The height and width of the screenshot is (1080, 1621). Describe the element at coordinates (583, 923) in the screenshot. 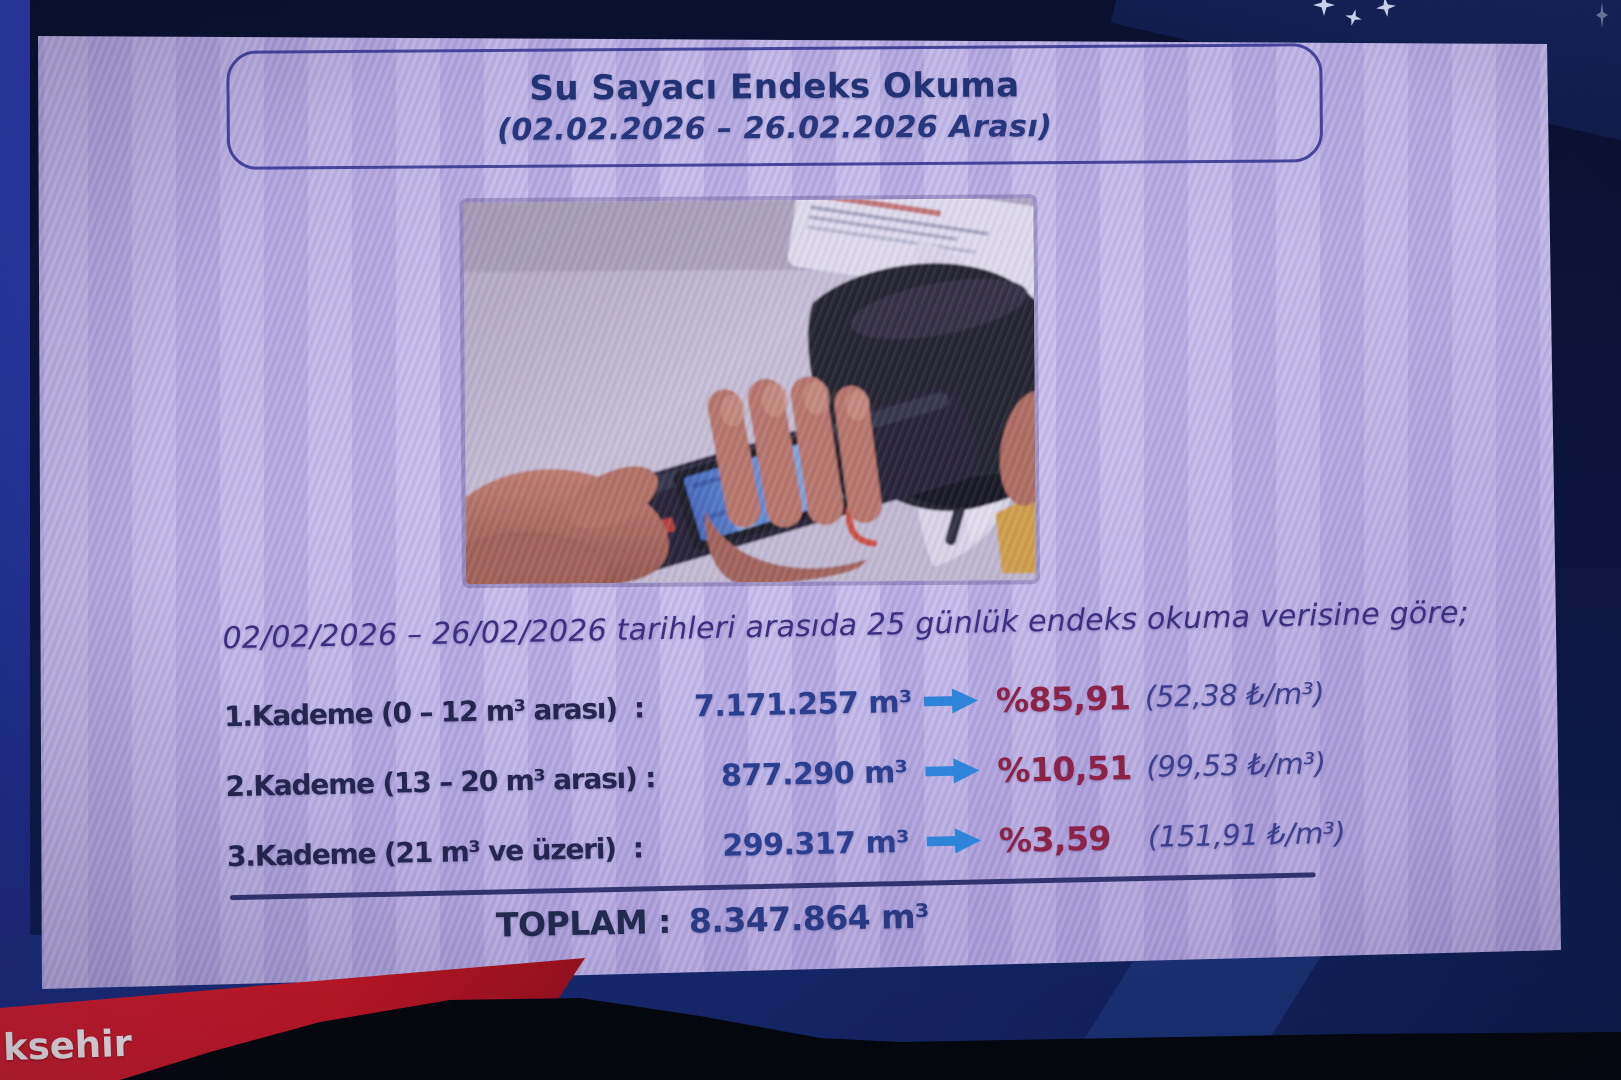

I see `total-label: TOPLAM :` at that location.